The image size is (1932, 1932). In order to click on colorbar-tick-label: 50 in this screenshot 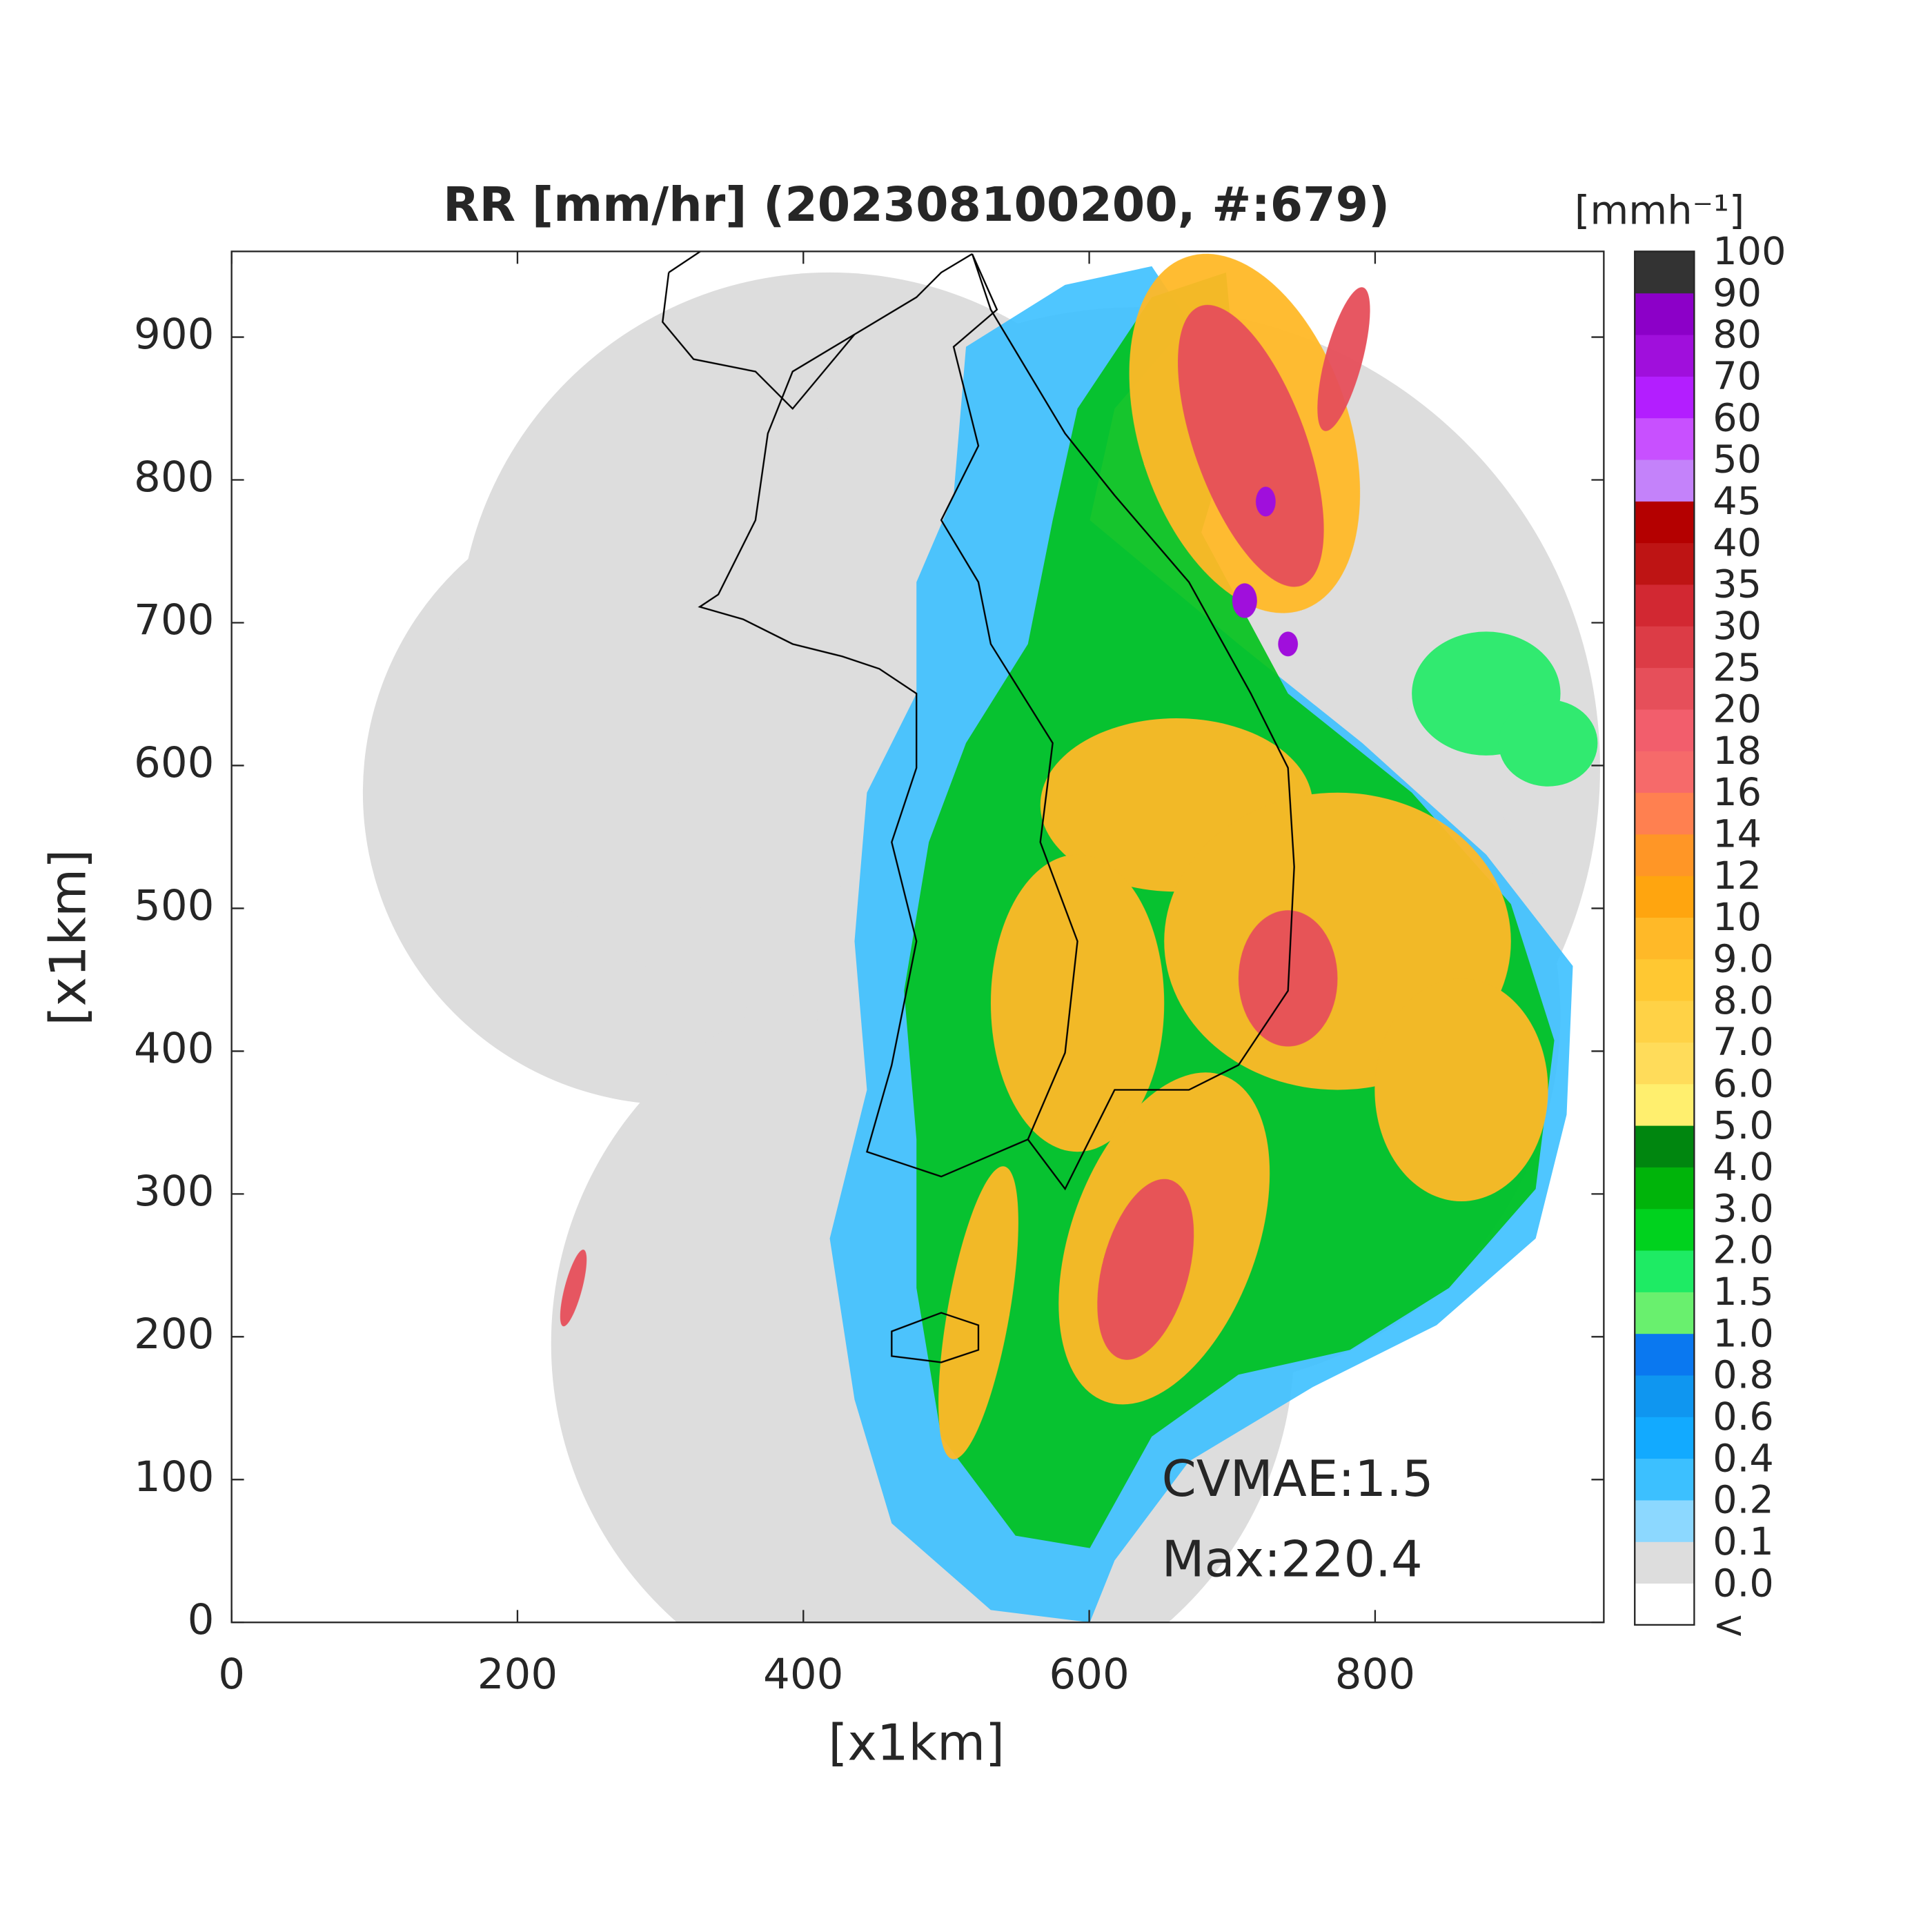, I will do `click(1737, 459)`.